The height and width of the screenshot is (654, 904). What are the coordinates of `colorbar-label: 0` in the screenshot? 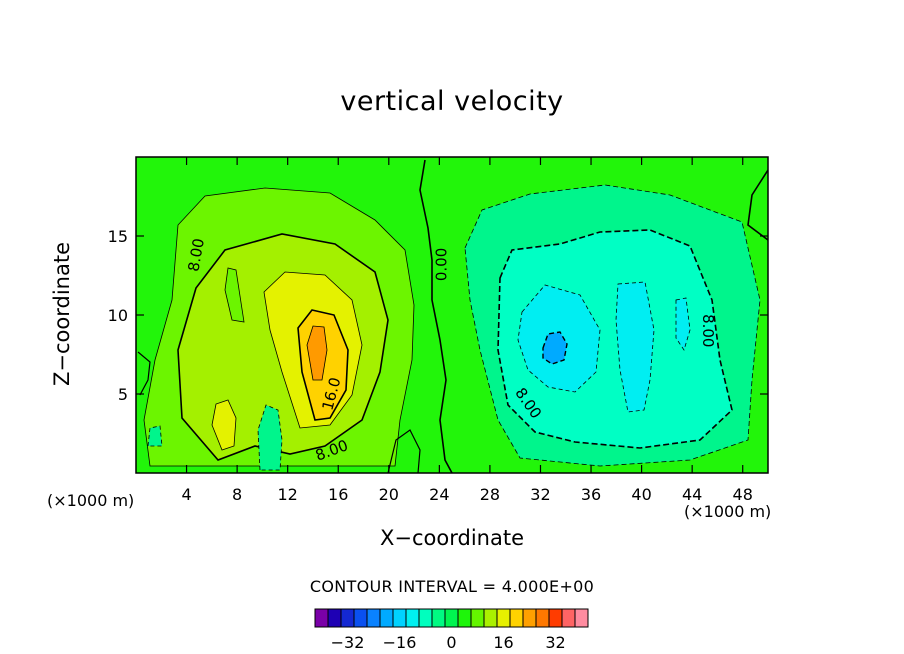 It's located at (451, 642).